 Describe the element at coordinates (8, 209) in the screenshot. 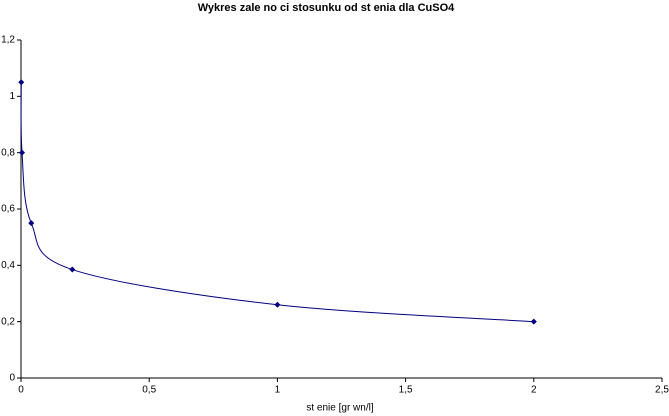

I see `y-tick-label: 0,6` at that location.